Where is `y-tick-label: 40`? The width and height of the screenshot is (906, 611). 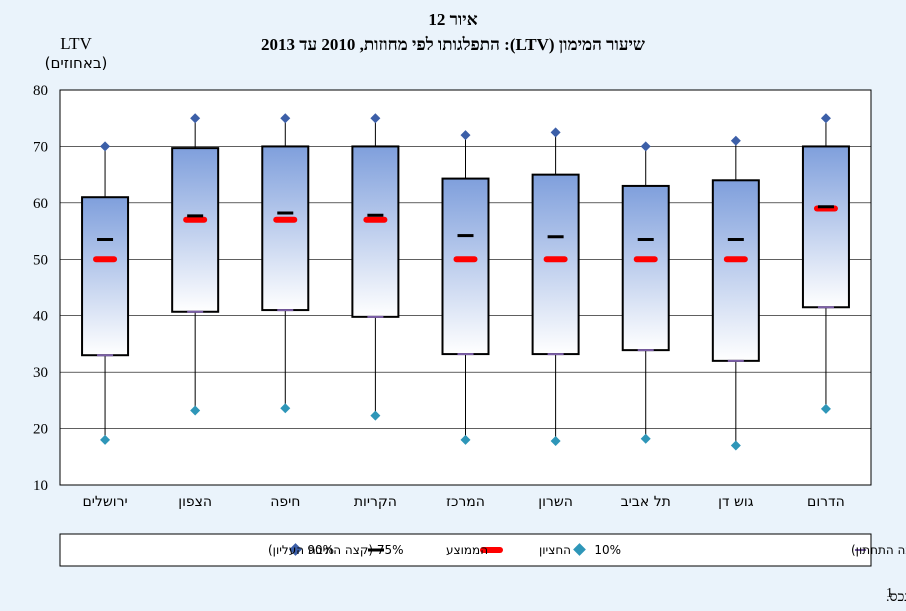
y-tick-label: 40 is located at coordinates (40, 317).